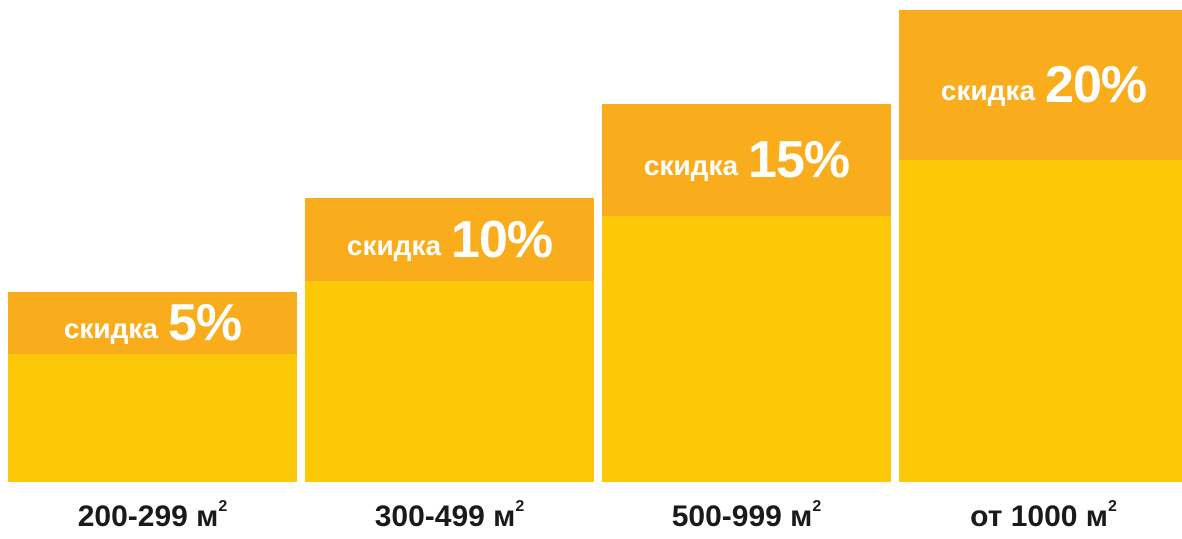  What do you see at coordinates (502, 239) in the screenshot?
I see `bar-value-label: 10%` at bounding box center [502, 239].